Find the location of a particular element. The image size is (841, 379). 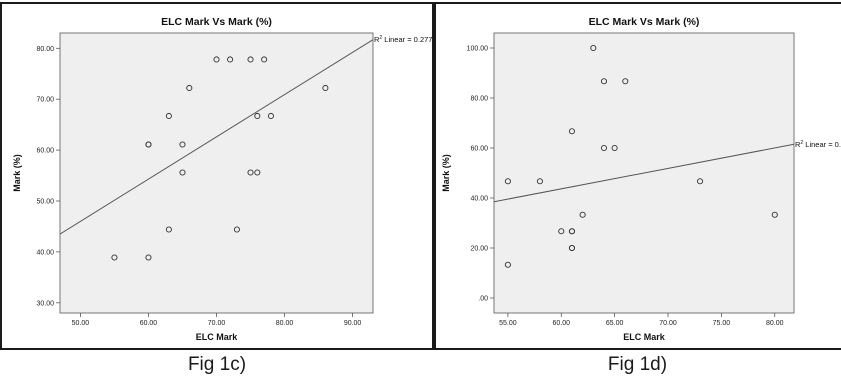

y-tick-label: 70.00 is located at coordinates (45, 100).